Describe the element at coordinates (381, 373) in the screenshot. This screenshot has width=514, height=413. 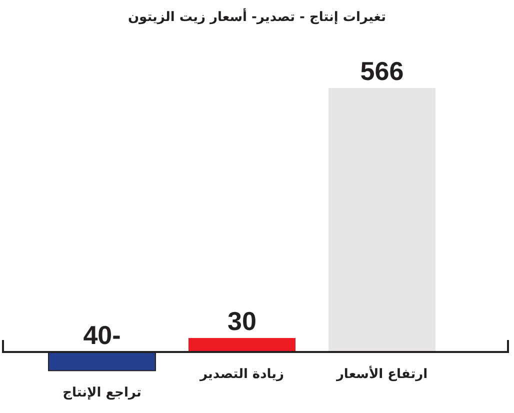
I see `x-tick-label: ارتفاع الأسعار` at that location.